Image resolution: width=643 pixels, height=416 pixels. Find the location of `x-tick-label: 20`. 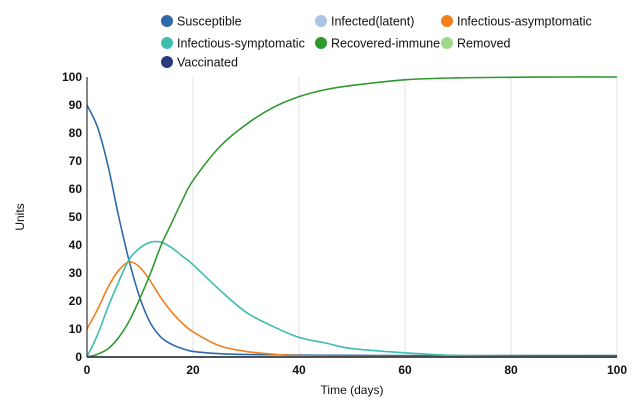

x-tick-label: 20 is located at coordinates (193, 370).